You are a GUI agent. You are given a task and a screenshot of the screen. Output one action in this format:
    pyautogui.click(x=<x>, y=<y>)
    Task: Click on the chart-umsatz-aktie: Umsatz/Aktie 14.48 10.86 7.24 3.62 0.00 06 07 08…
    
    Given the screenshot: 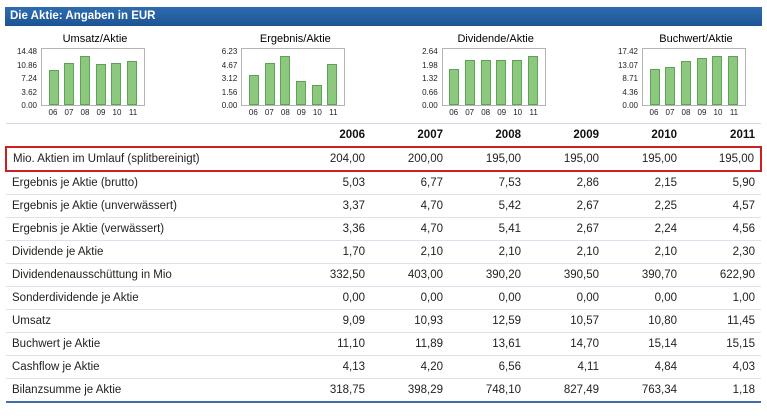 What is the action you would take?
    pyautogui.click(x=79, y=75)
    